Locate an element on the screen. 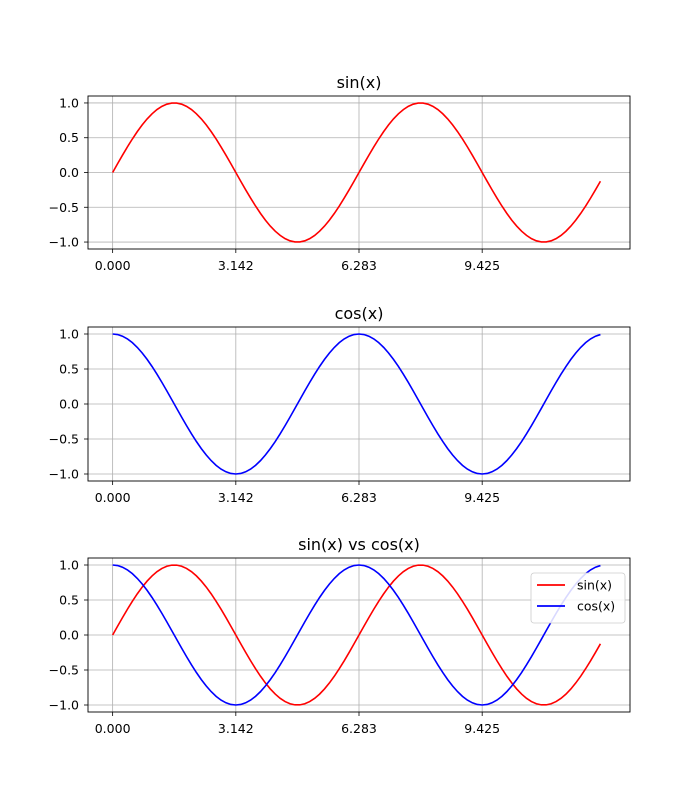 The width and height of the screenshot is (700, 800). chart-title: sin(x) vs cos(x) is located at coordinates (359, 544).